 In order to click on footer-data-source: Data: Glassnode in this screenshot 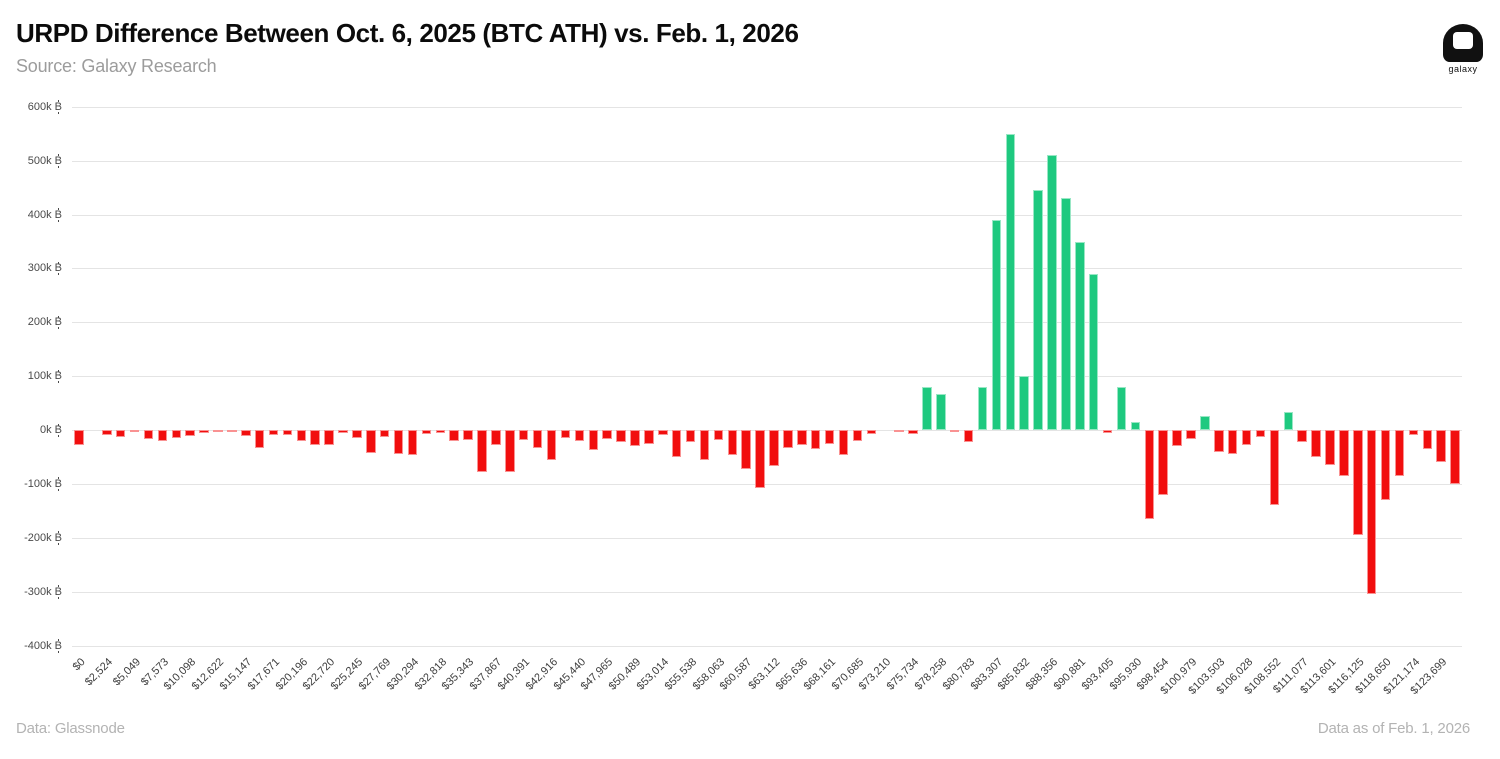, I will do `click(70, 728)`.